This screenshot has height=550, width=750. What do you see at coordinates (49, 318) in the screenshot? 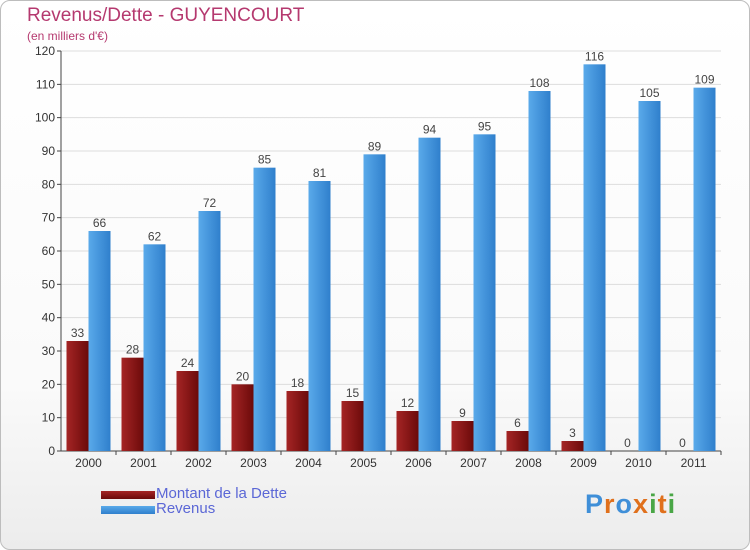
I see `y-tick-label: 40` at bounding box center [49, 318].